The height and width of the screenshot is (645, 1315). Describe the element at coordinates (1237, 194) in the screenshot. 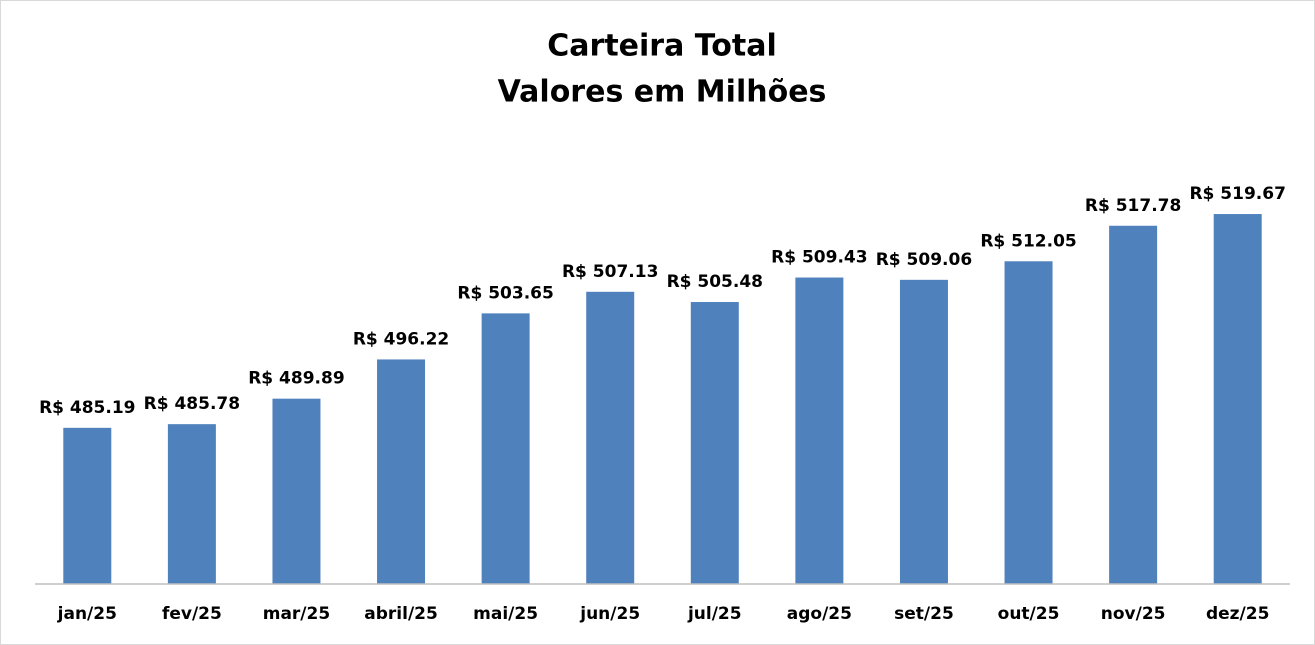

I see `value-label: R$ 519.67` at that location.